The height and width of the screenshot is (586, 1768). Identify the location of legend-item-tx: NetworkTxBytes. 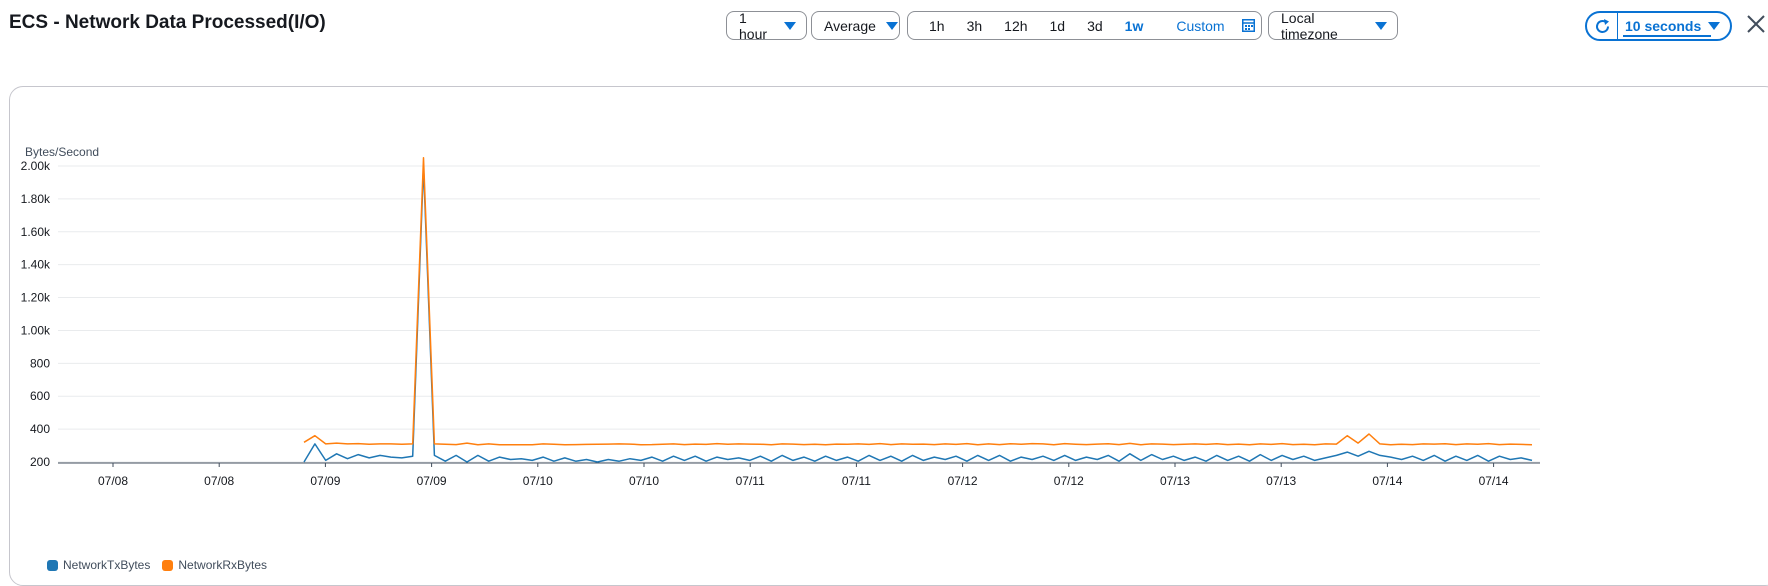
(98, 565).